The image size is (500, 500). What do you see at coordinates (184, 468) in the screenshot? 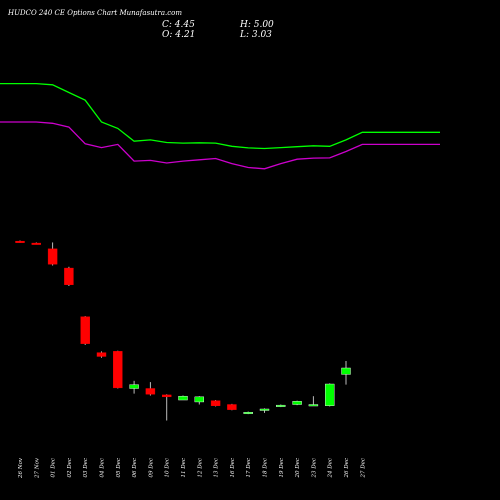
I see `x-tick-label: 11 Dec` at bounding box center [184, 468].